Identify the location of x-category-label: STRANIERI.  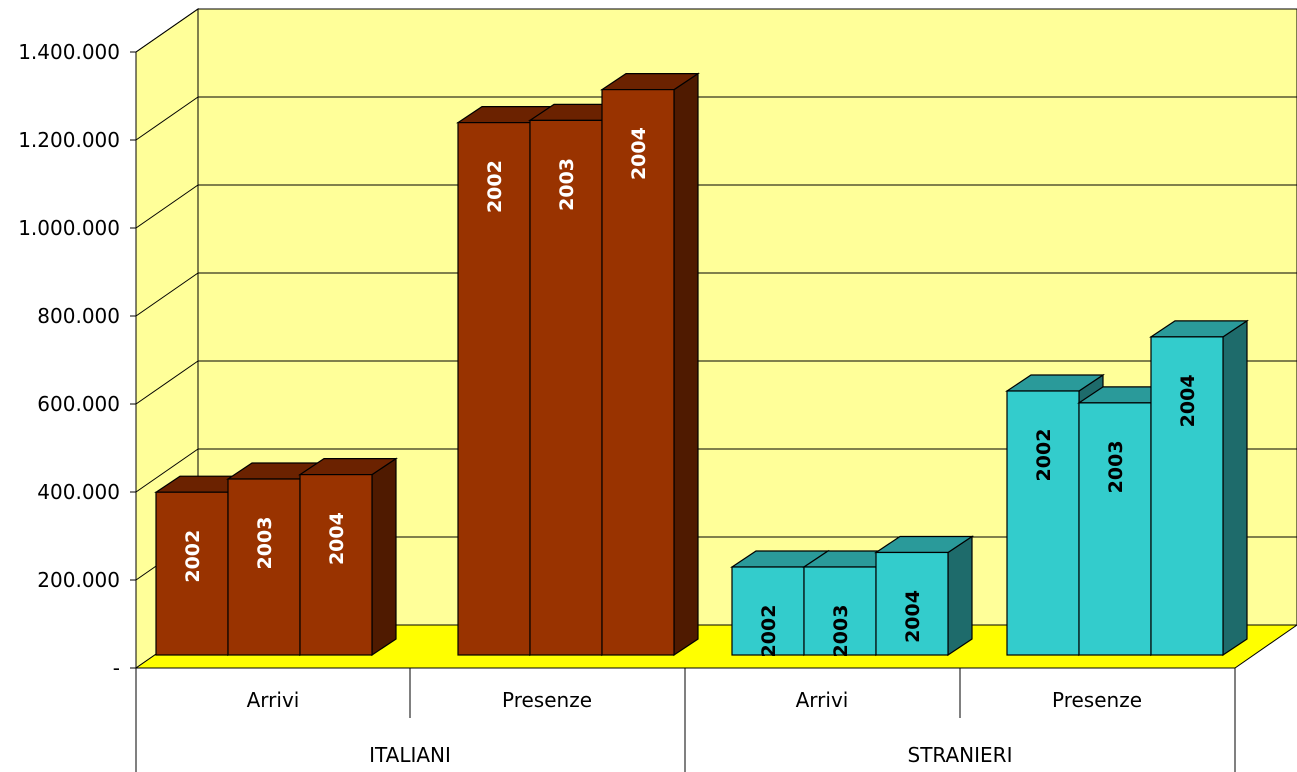
(960, 755).